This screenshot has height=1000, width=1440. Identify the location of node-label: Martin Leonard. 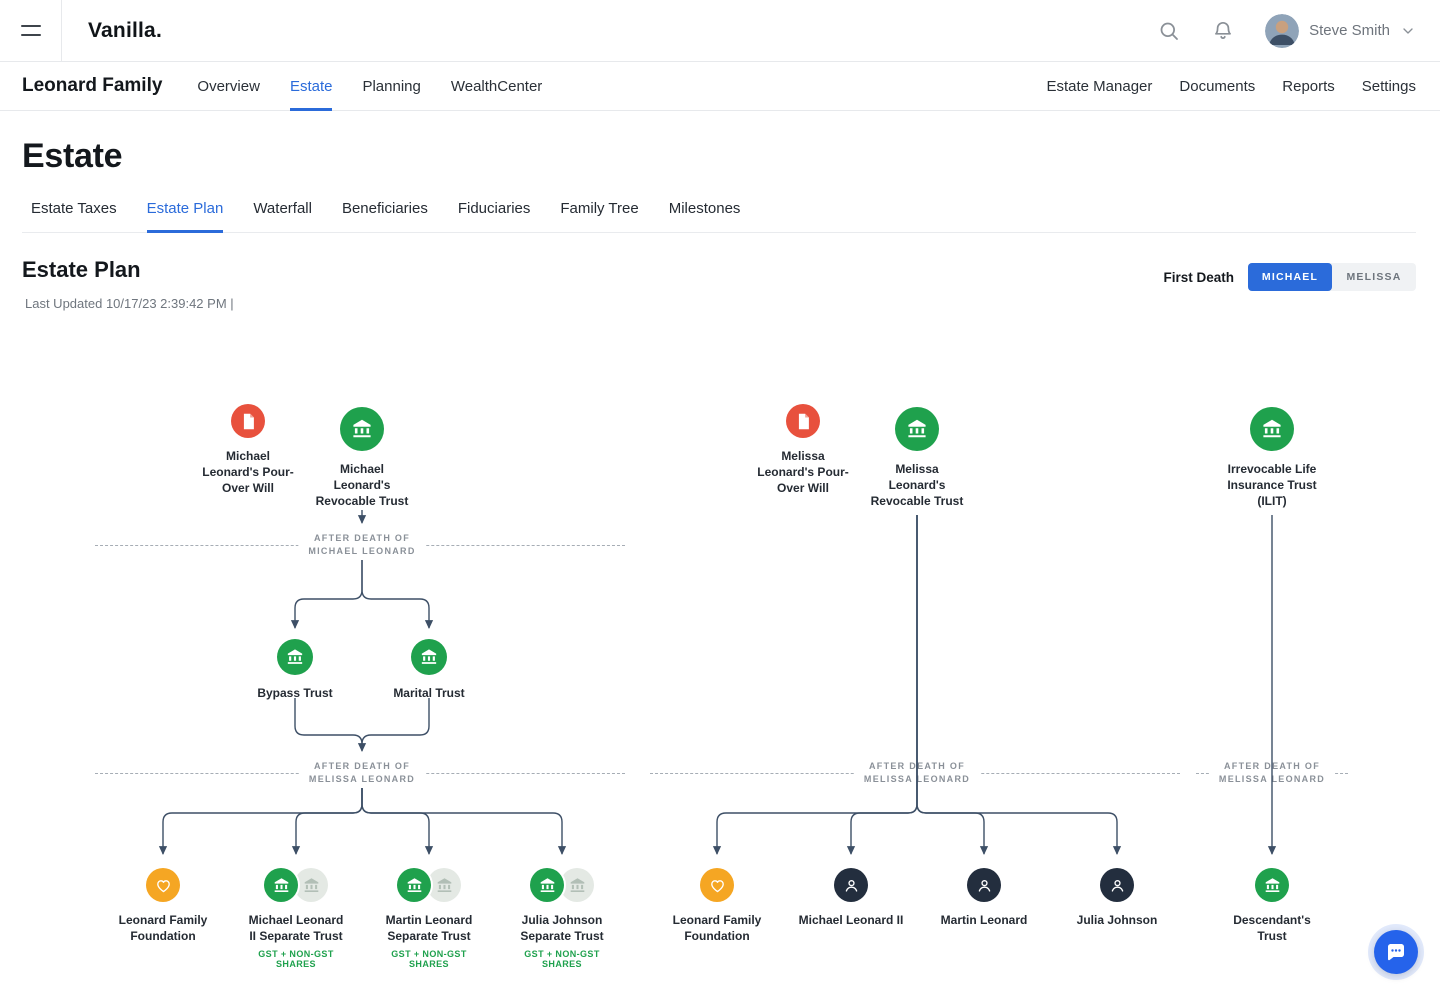
(984, 920).